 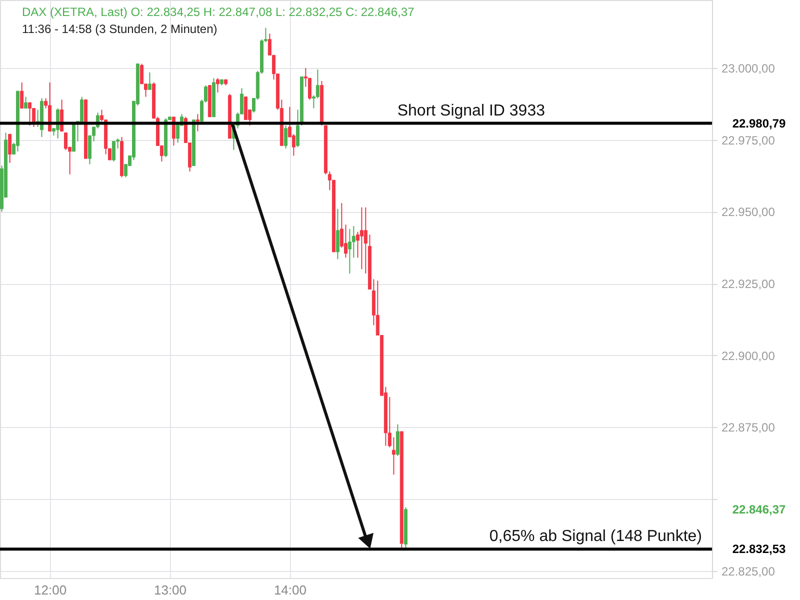 What do you see at coordinates (749, 427) in the screenshot?
I see `y-tick-label: 22.875,00` at bounding box center [749, 427].